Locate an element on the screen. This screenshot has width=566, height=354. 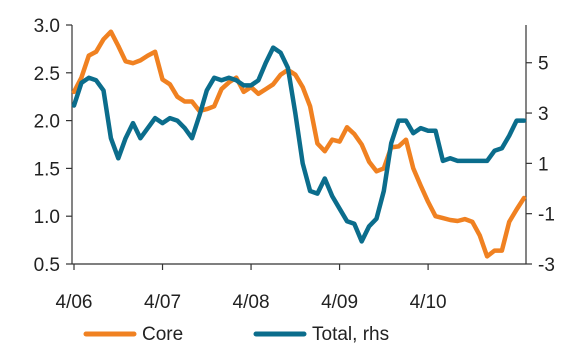
y-left-tick-label: 3.0 is located at coordinates (47, 26).